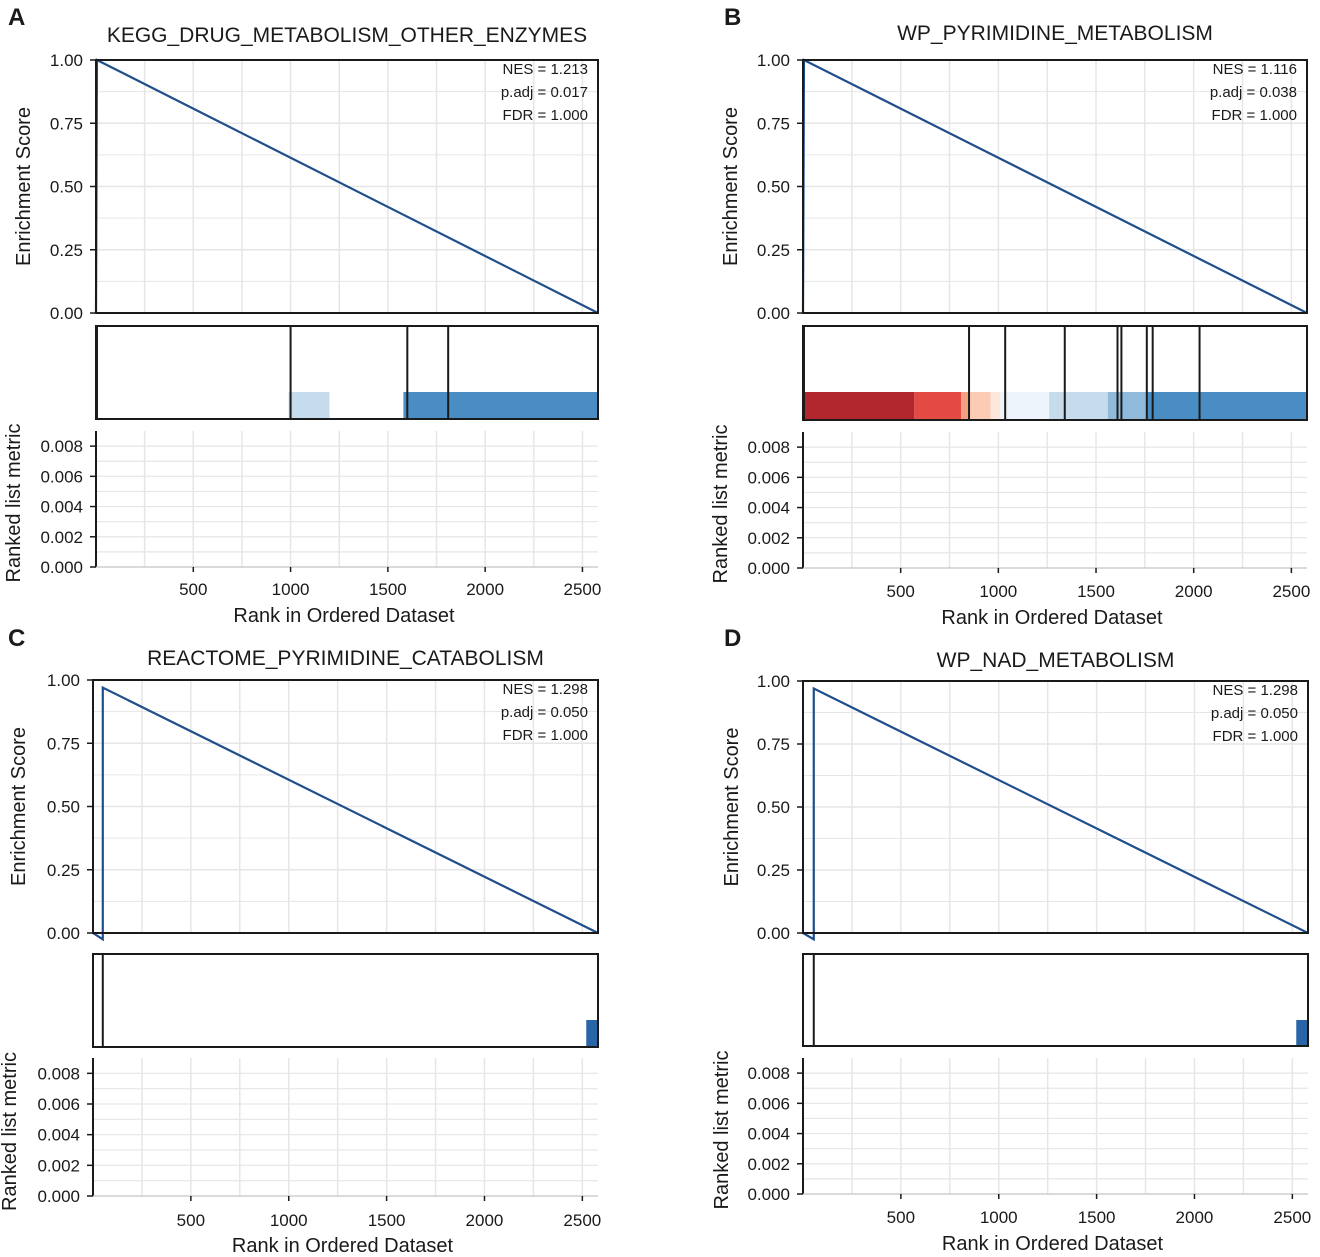  I want to click on panel-letter: C, so click(16, 638).